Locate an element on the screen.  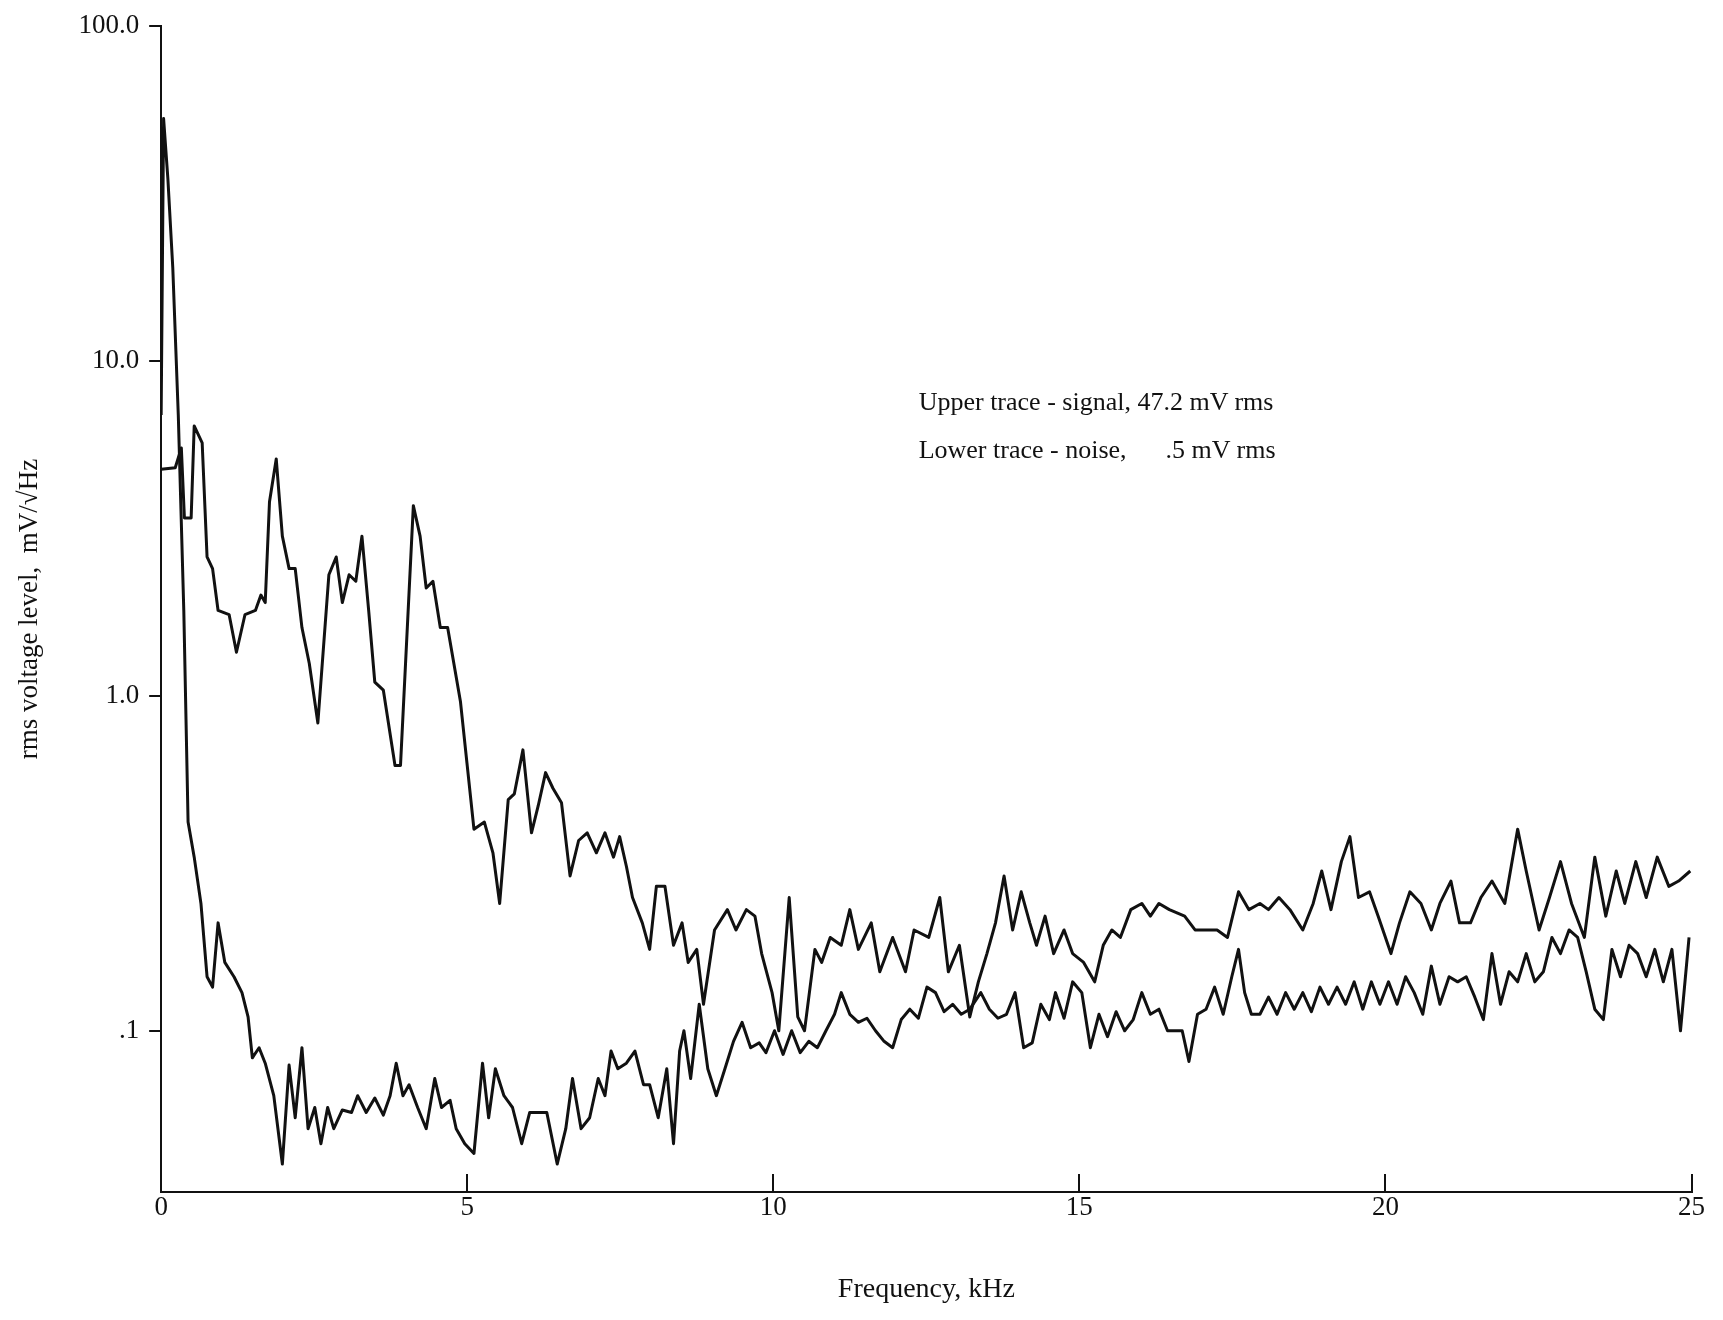
annotation: Upper trace - signal, 47.2 mV rms is located at coordinates (1096, 401).